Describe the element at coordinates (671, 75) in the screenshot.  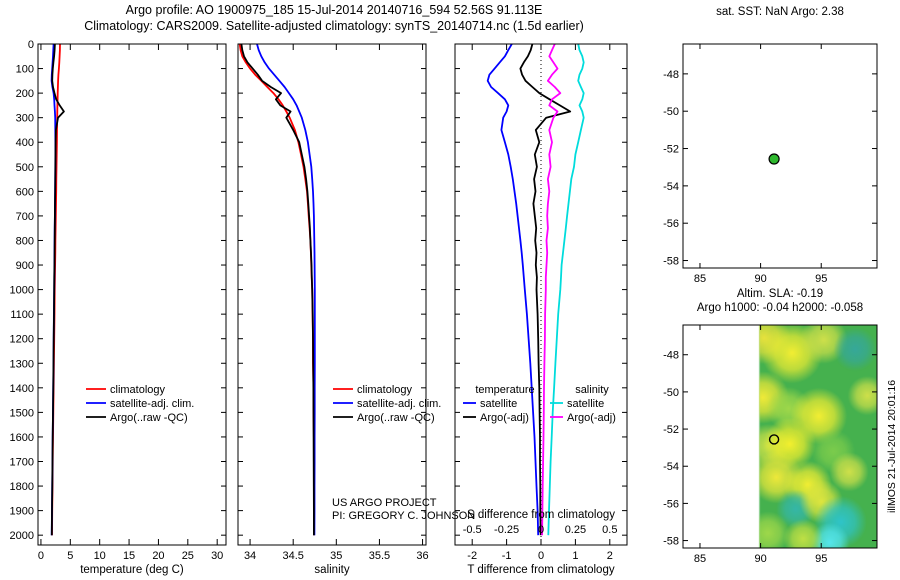
I see `y-tick-label: -48` at that location.